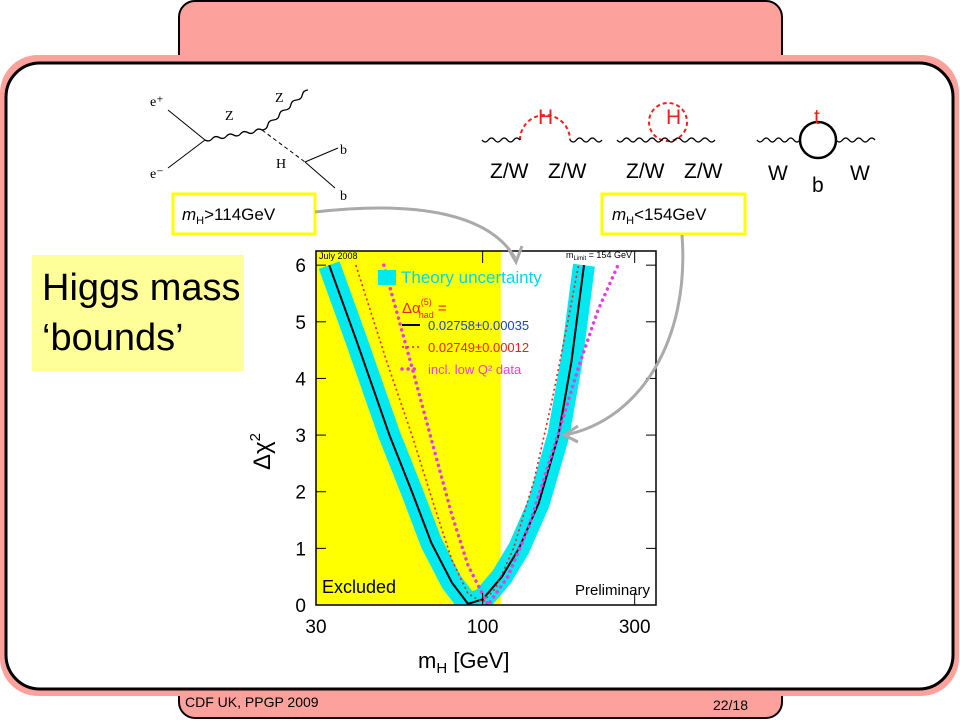 This screenshot has height=720, width=960. What do you see at coordinates (141, 288) in the screenshot?
I see `box-line: Higgs mass` at bounding box center [141, 288].